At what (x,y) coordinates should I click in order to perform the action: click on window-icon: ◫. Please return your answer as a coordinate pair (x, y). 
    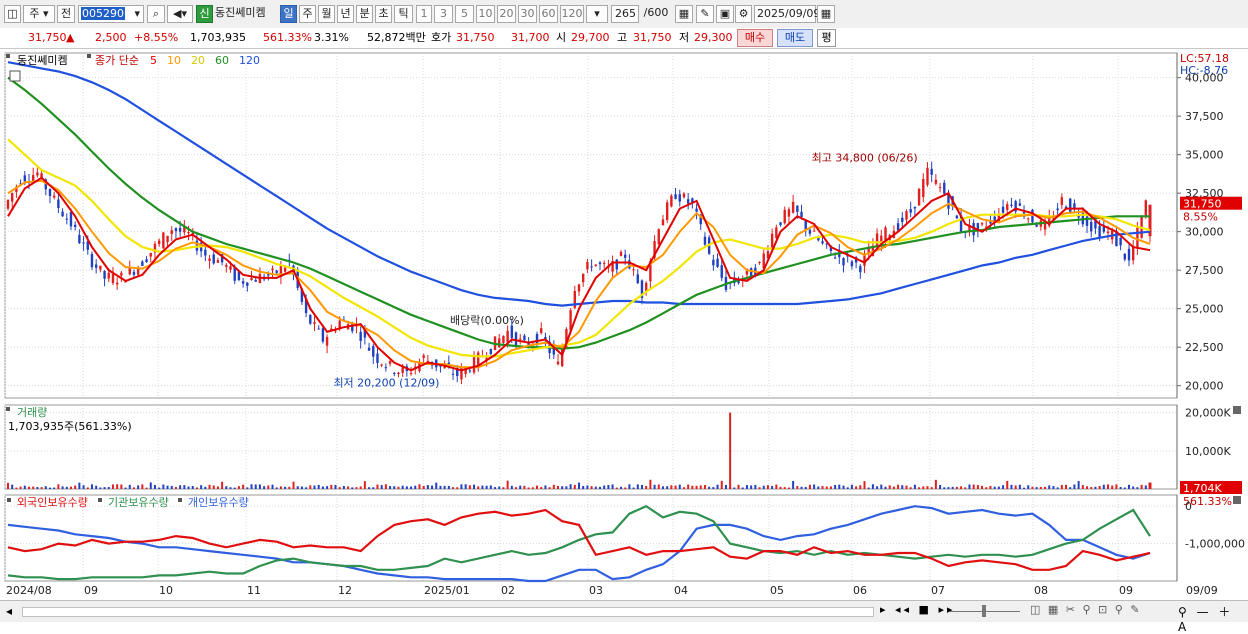
    Looking at the image, I should click on (12, 14).